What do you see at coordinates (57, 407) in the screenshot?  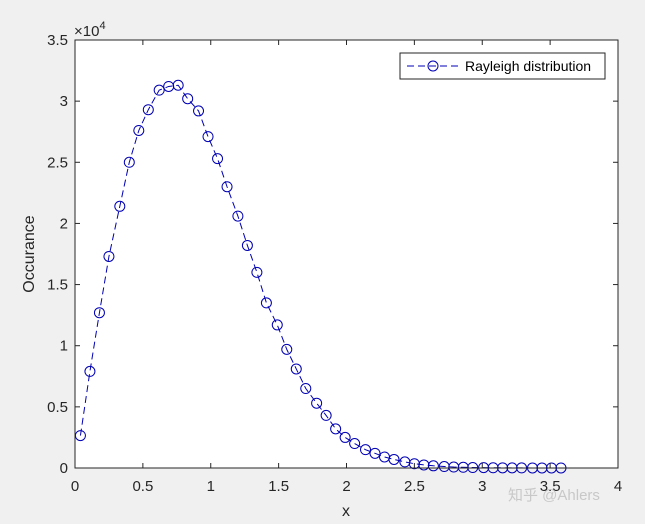 I see `y-tick-label: 0.5` at bounding box center [57, 407].